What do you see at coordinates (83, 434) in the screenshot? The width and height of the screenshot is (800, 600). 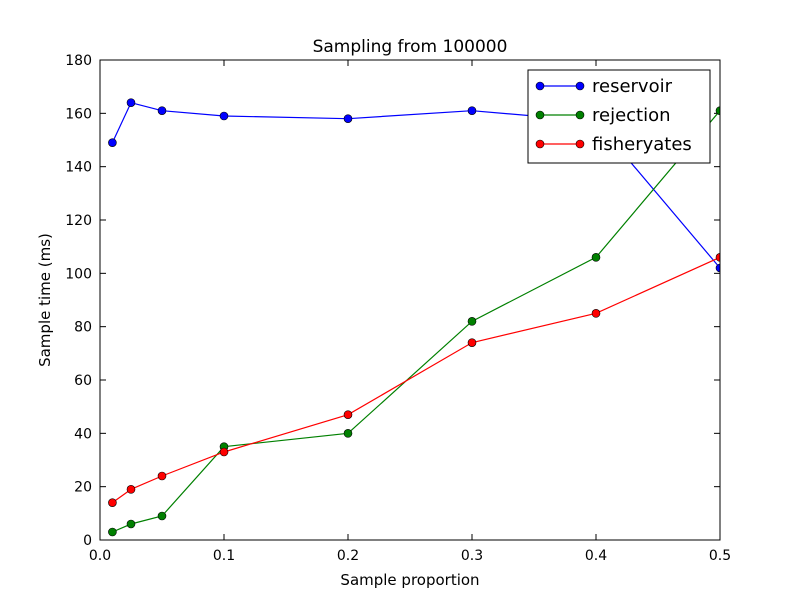 I see `y-tick-label: 40` at bounding box center [83, 434].